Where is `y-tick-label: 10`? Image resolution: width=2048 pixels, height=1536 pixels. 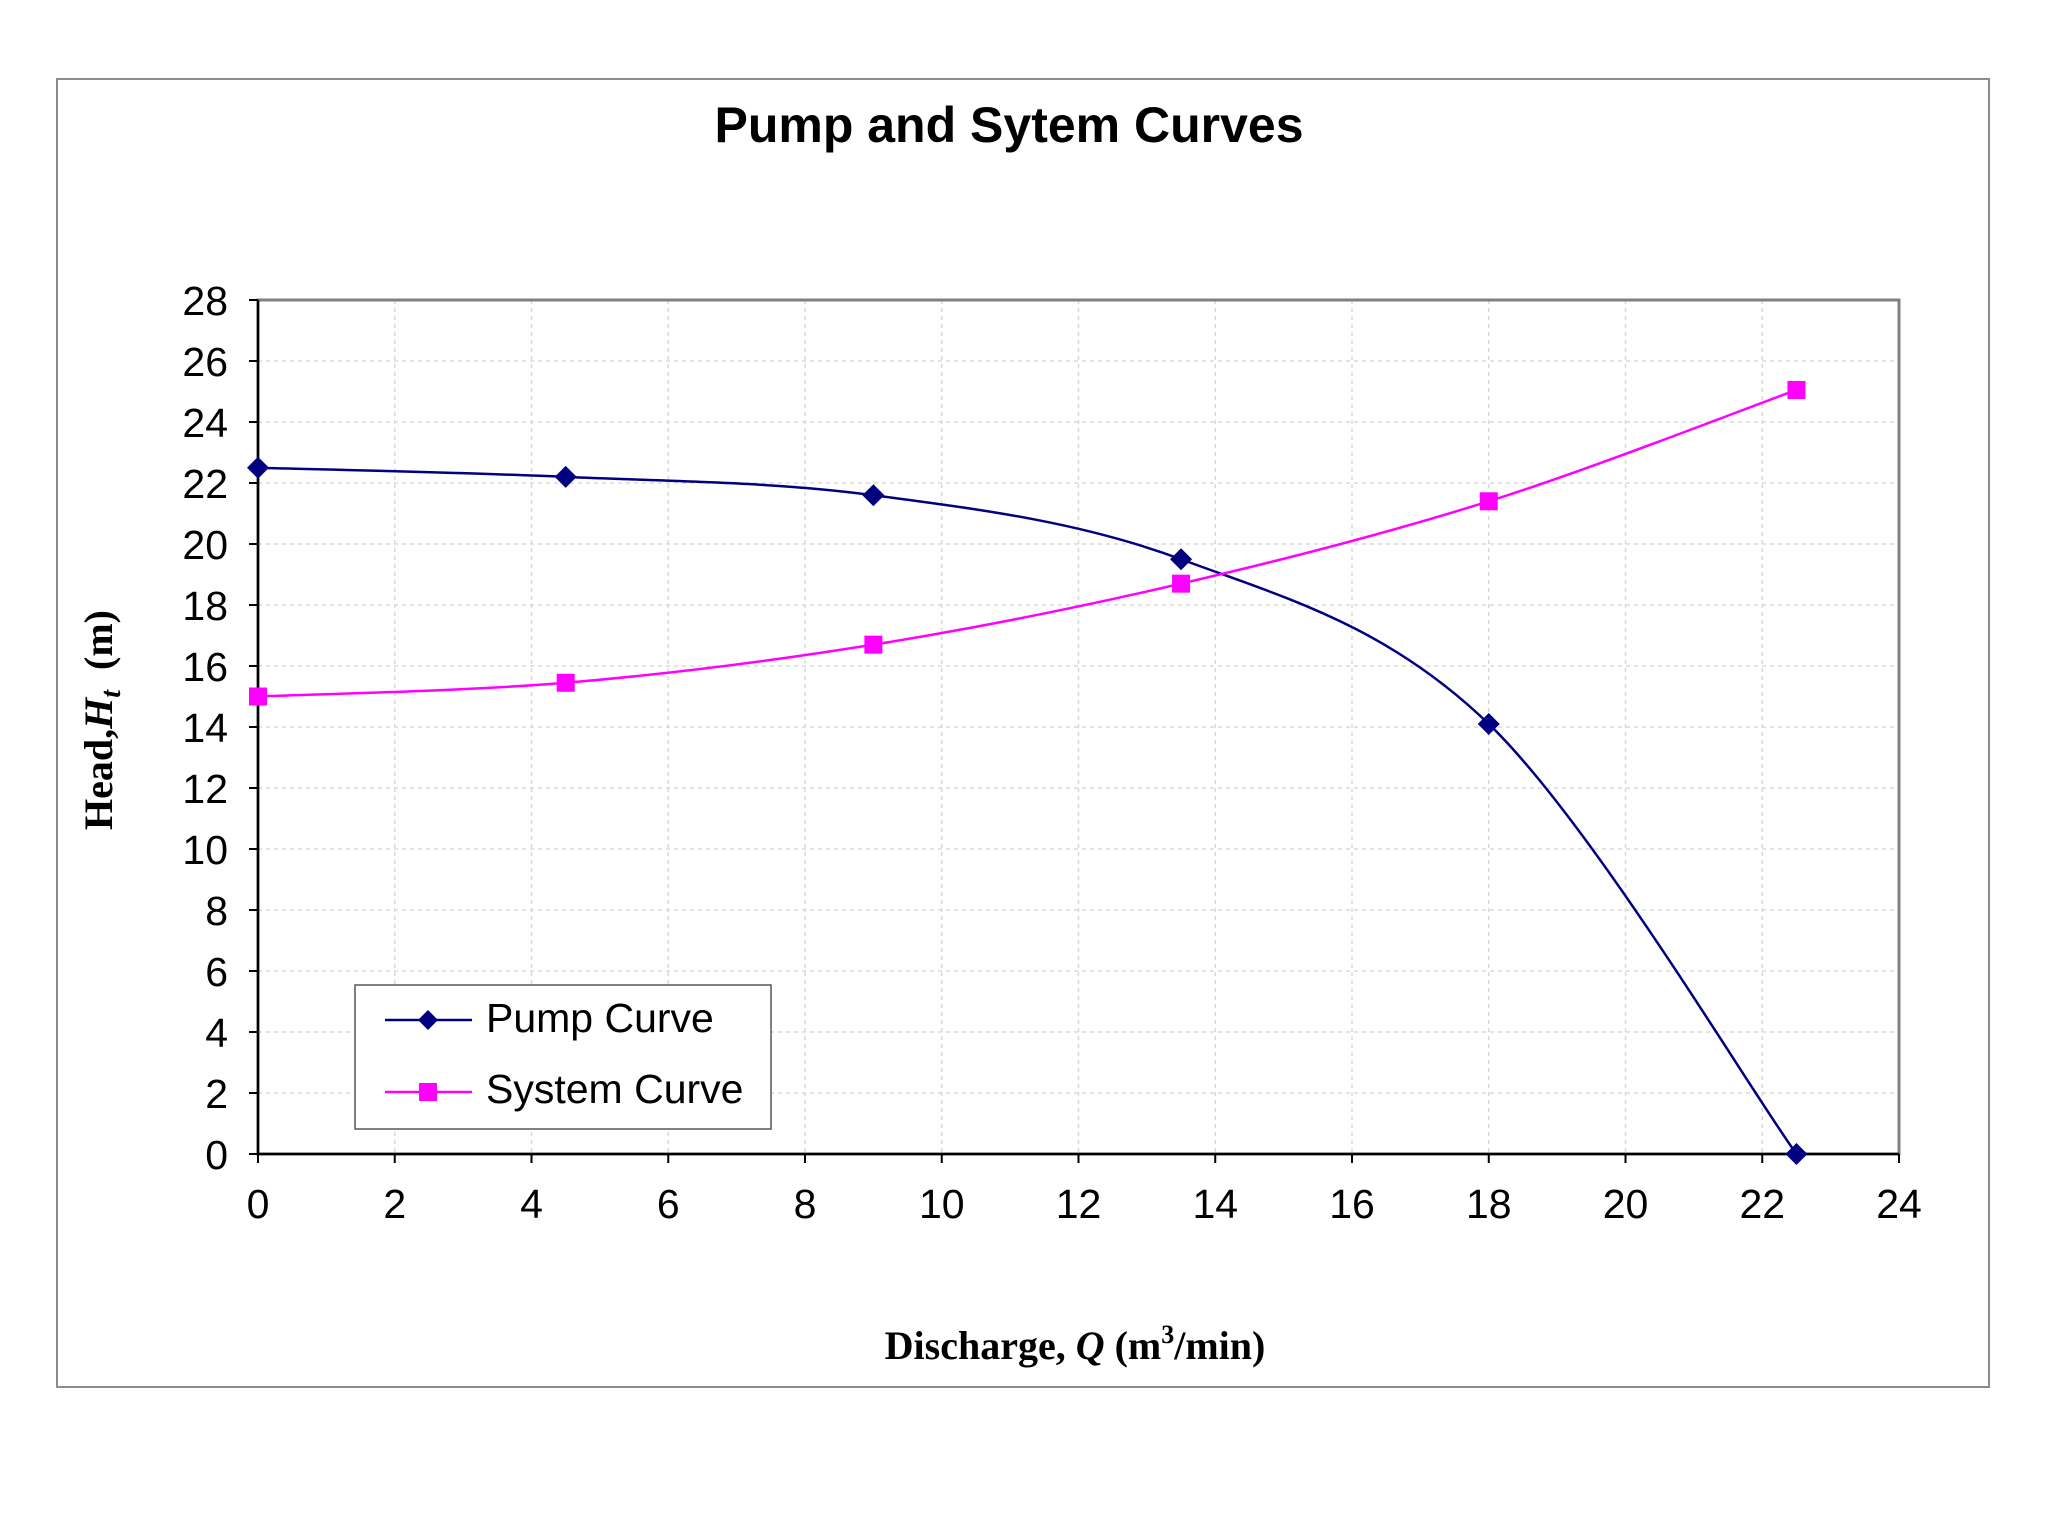
y-tick-label: 10 is located at coordinates (205, 850).